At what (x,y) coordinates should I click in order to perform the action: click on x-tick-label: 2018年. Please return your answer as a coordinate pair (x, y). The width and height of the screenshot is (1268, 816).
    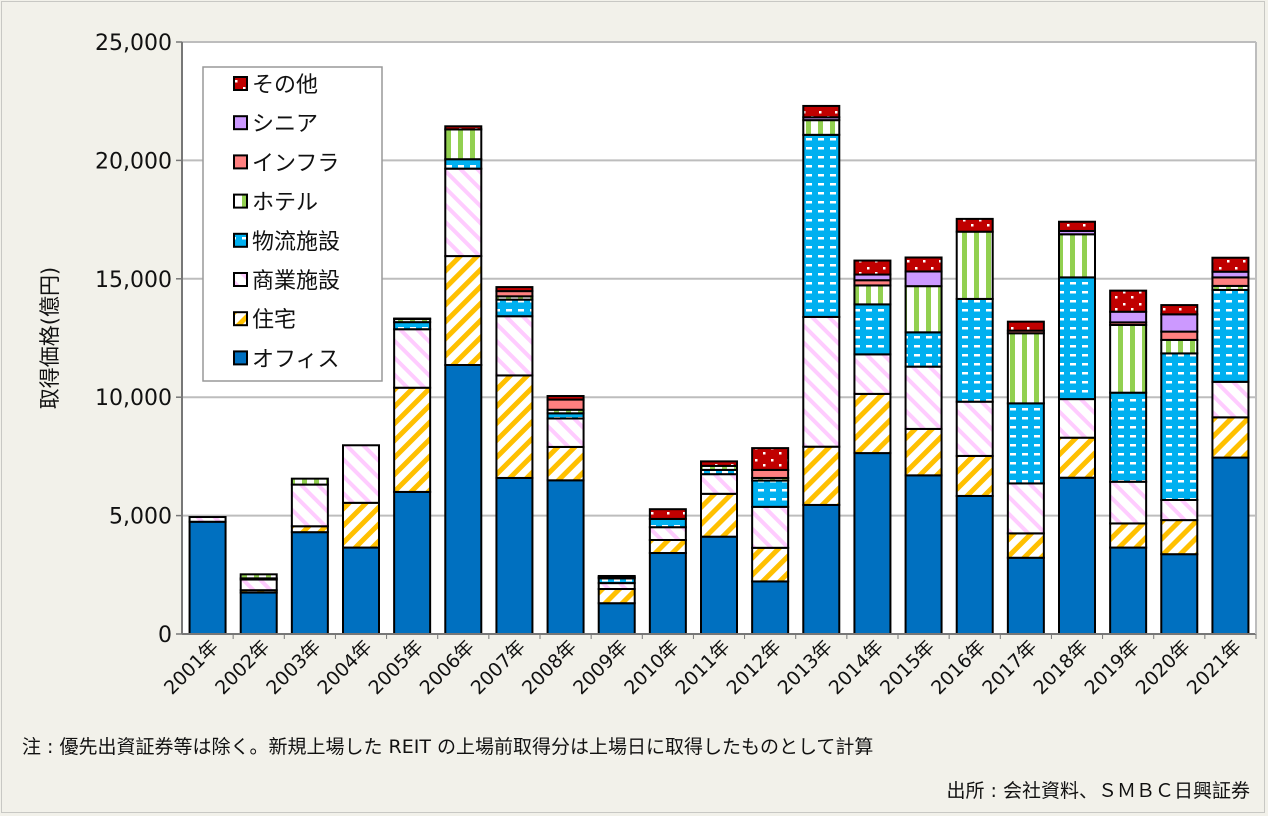
    Looking at the image, I should click on (1060, 667).